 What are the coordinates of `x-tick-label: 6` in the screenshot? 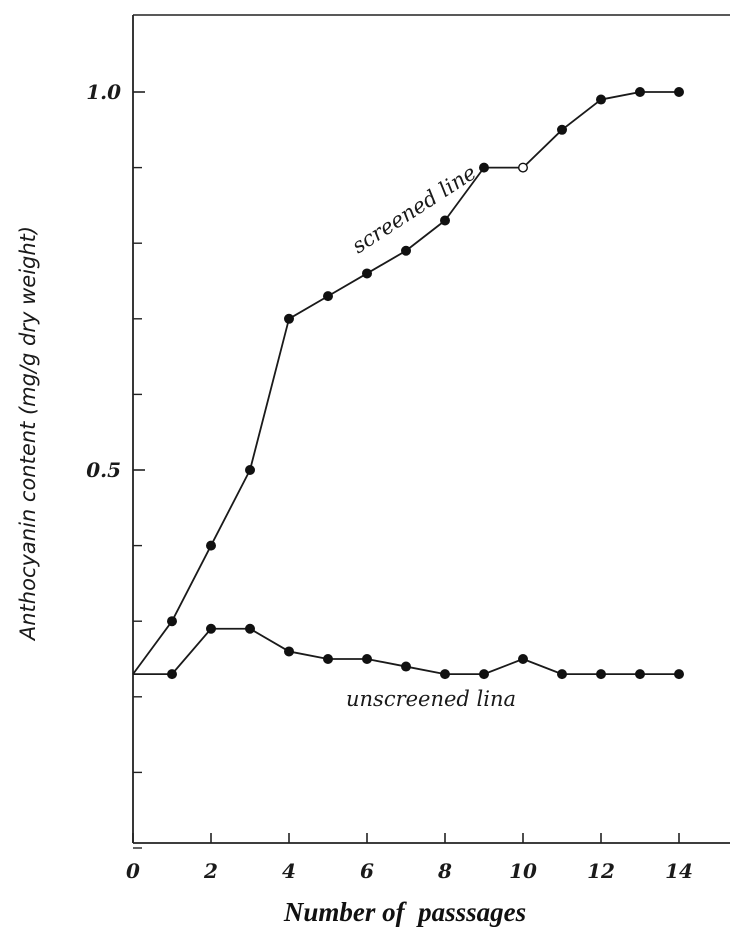 It's located at (367, 871).